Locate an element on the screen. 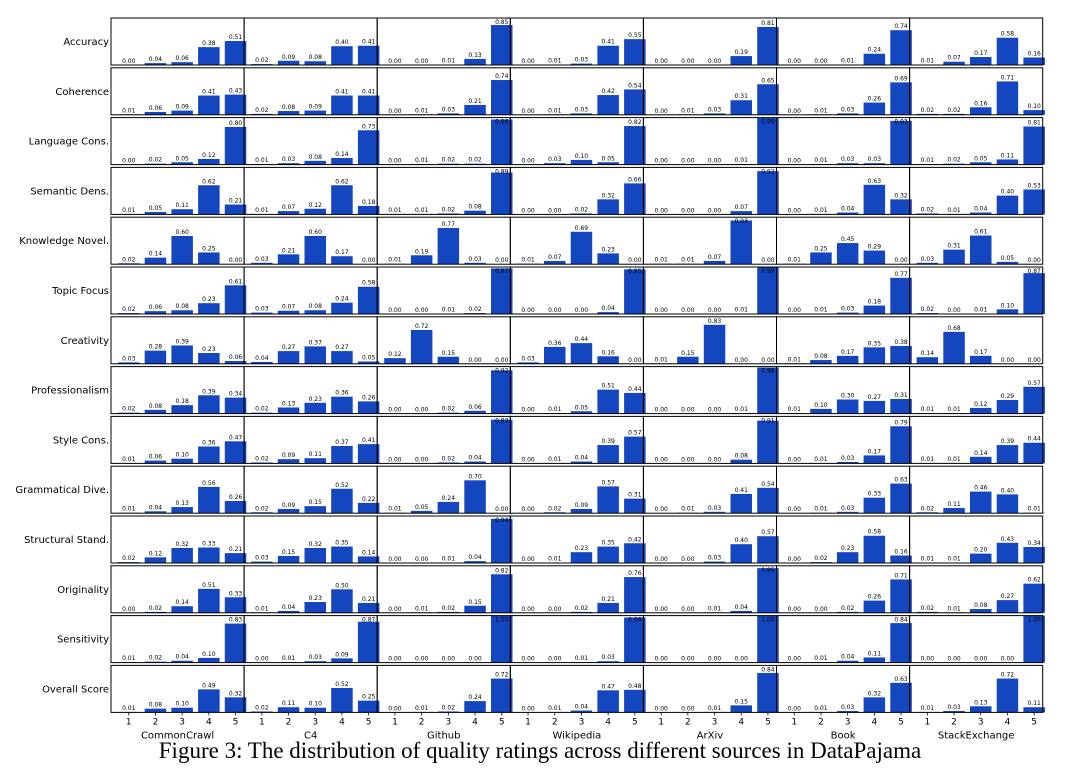 This screenshot has width=1080, height=784. data-label-overall-score-wikipedia-4: 0.47 is located at coordinates (608, 686).